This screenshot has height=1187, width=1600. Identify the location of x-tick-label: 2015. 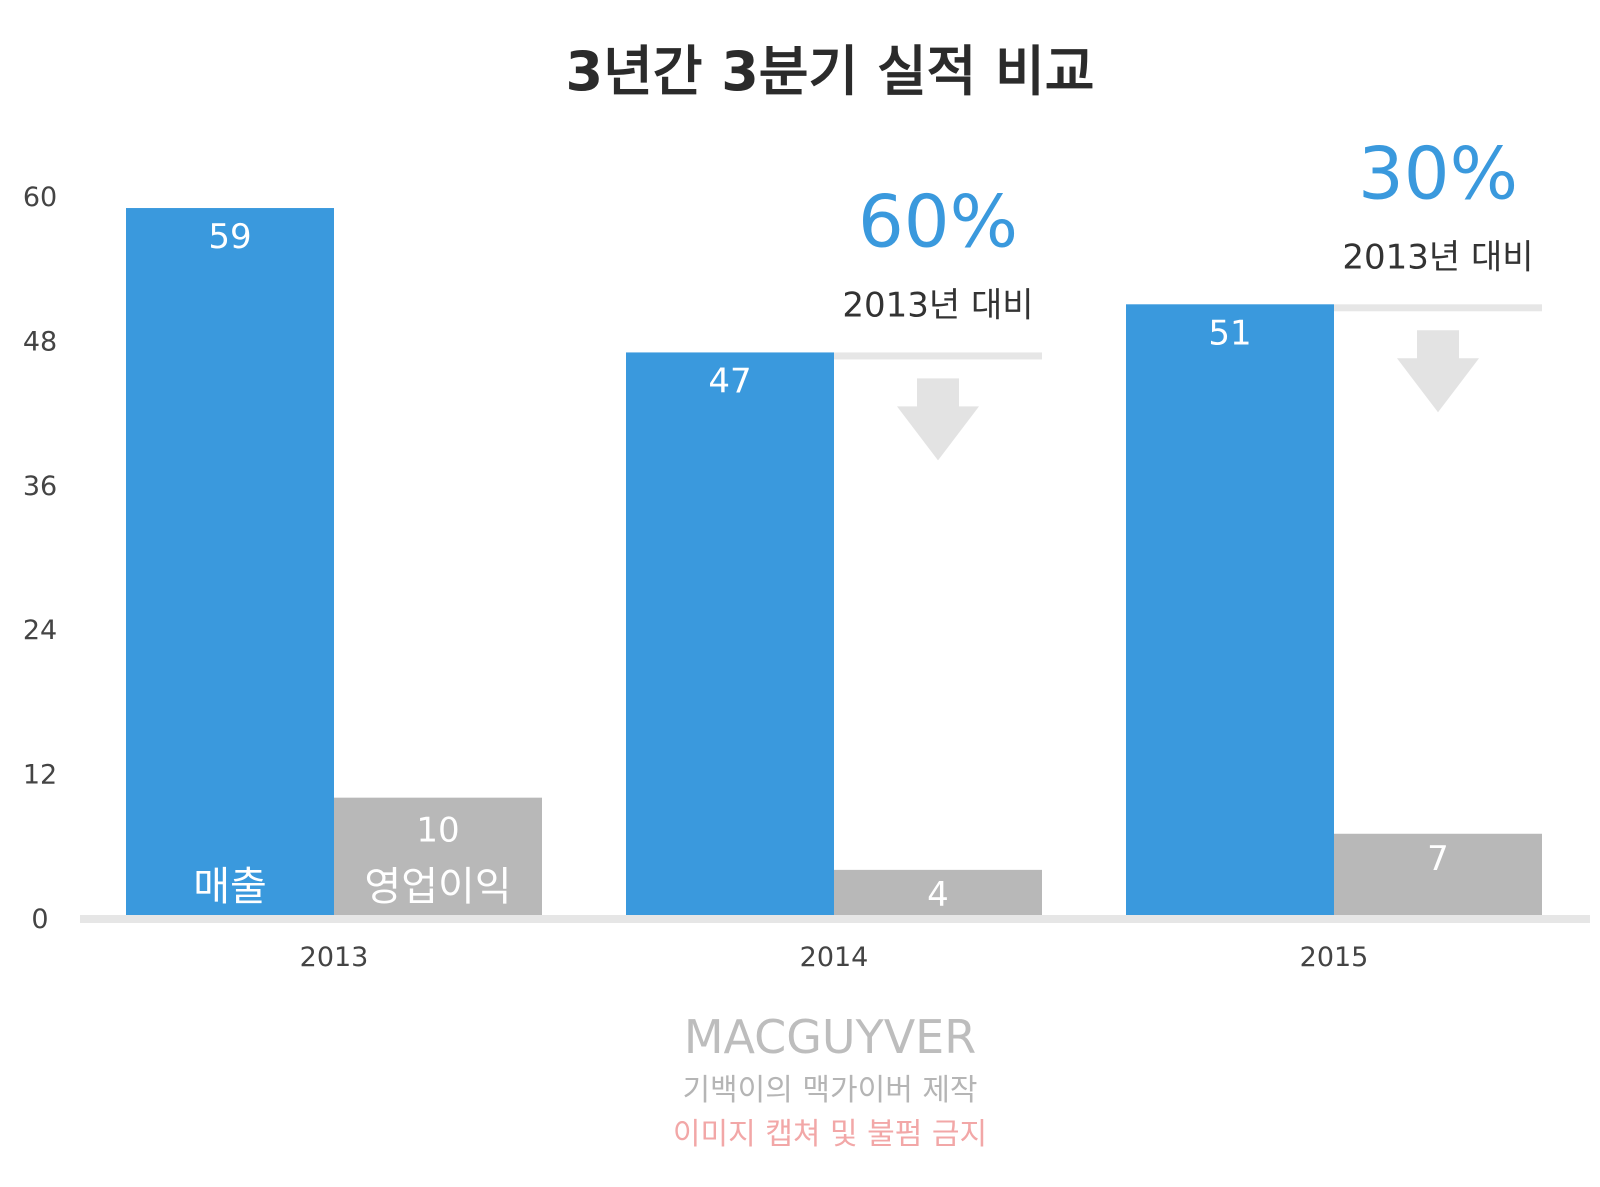
(1334, 957).